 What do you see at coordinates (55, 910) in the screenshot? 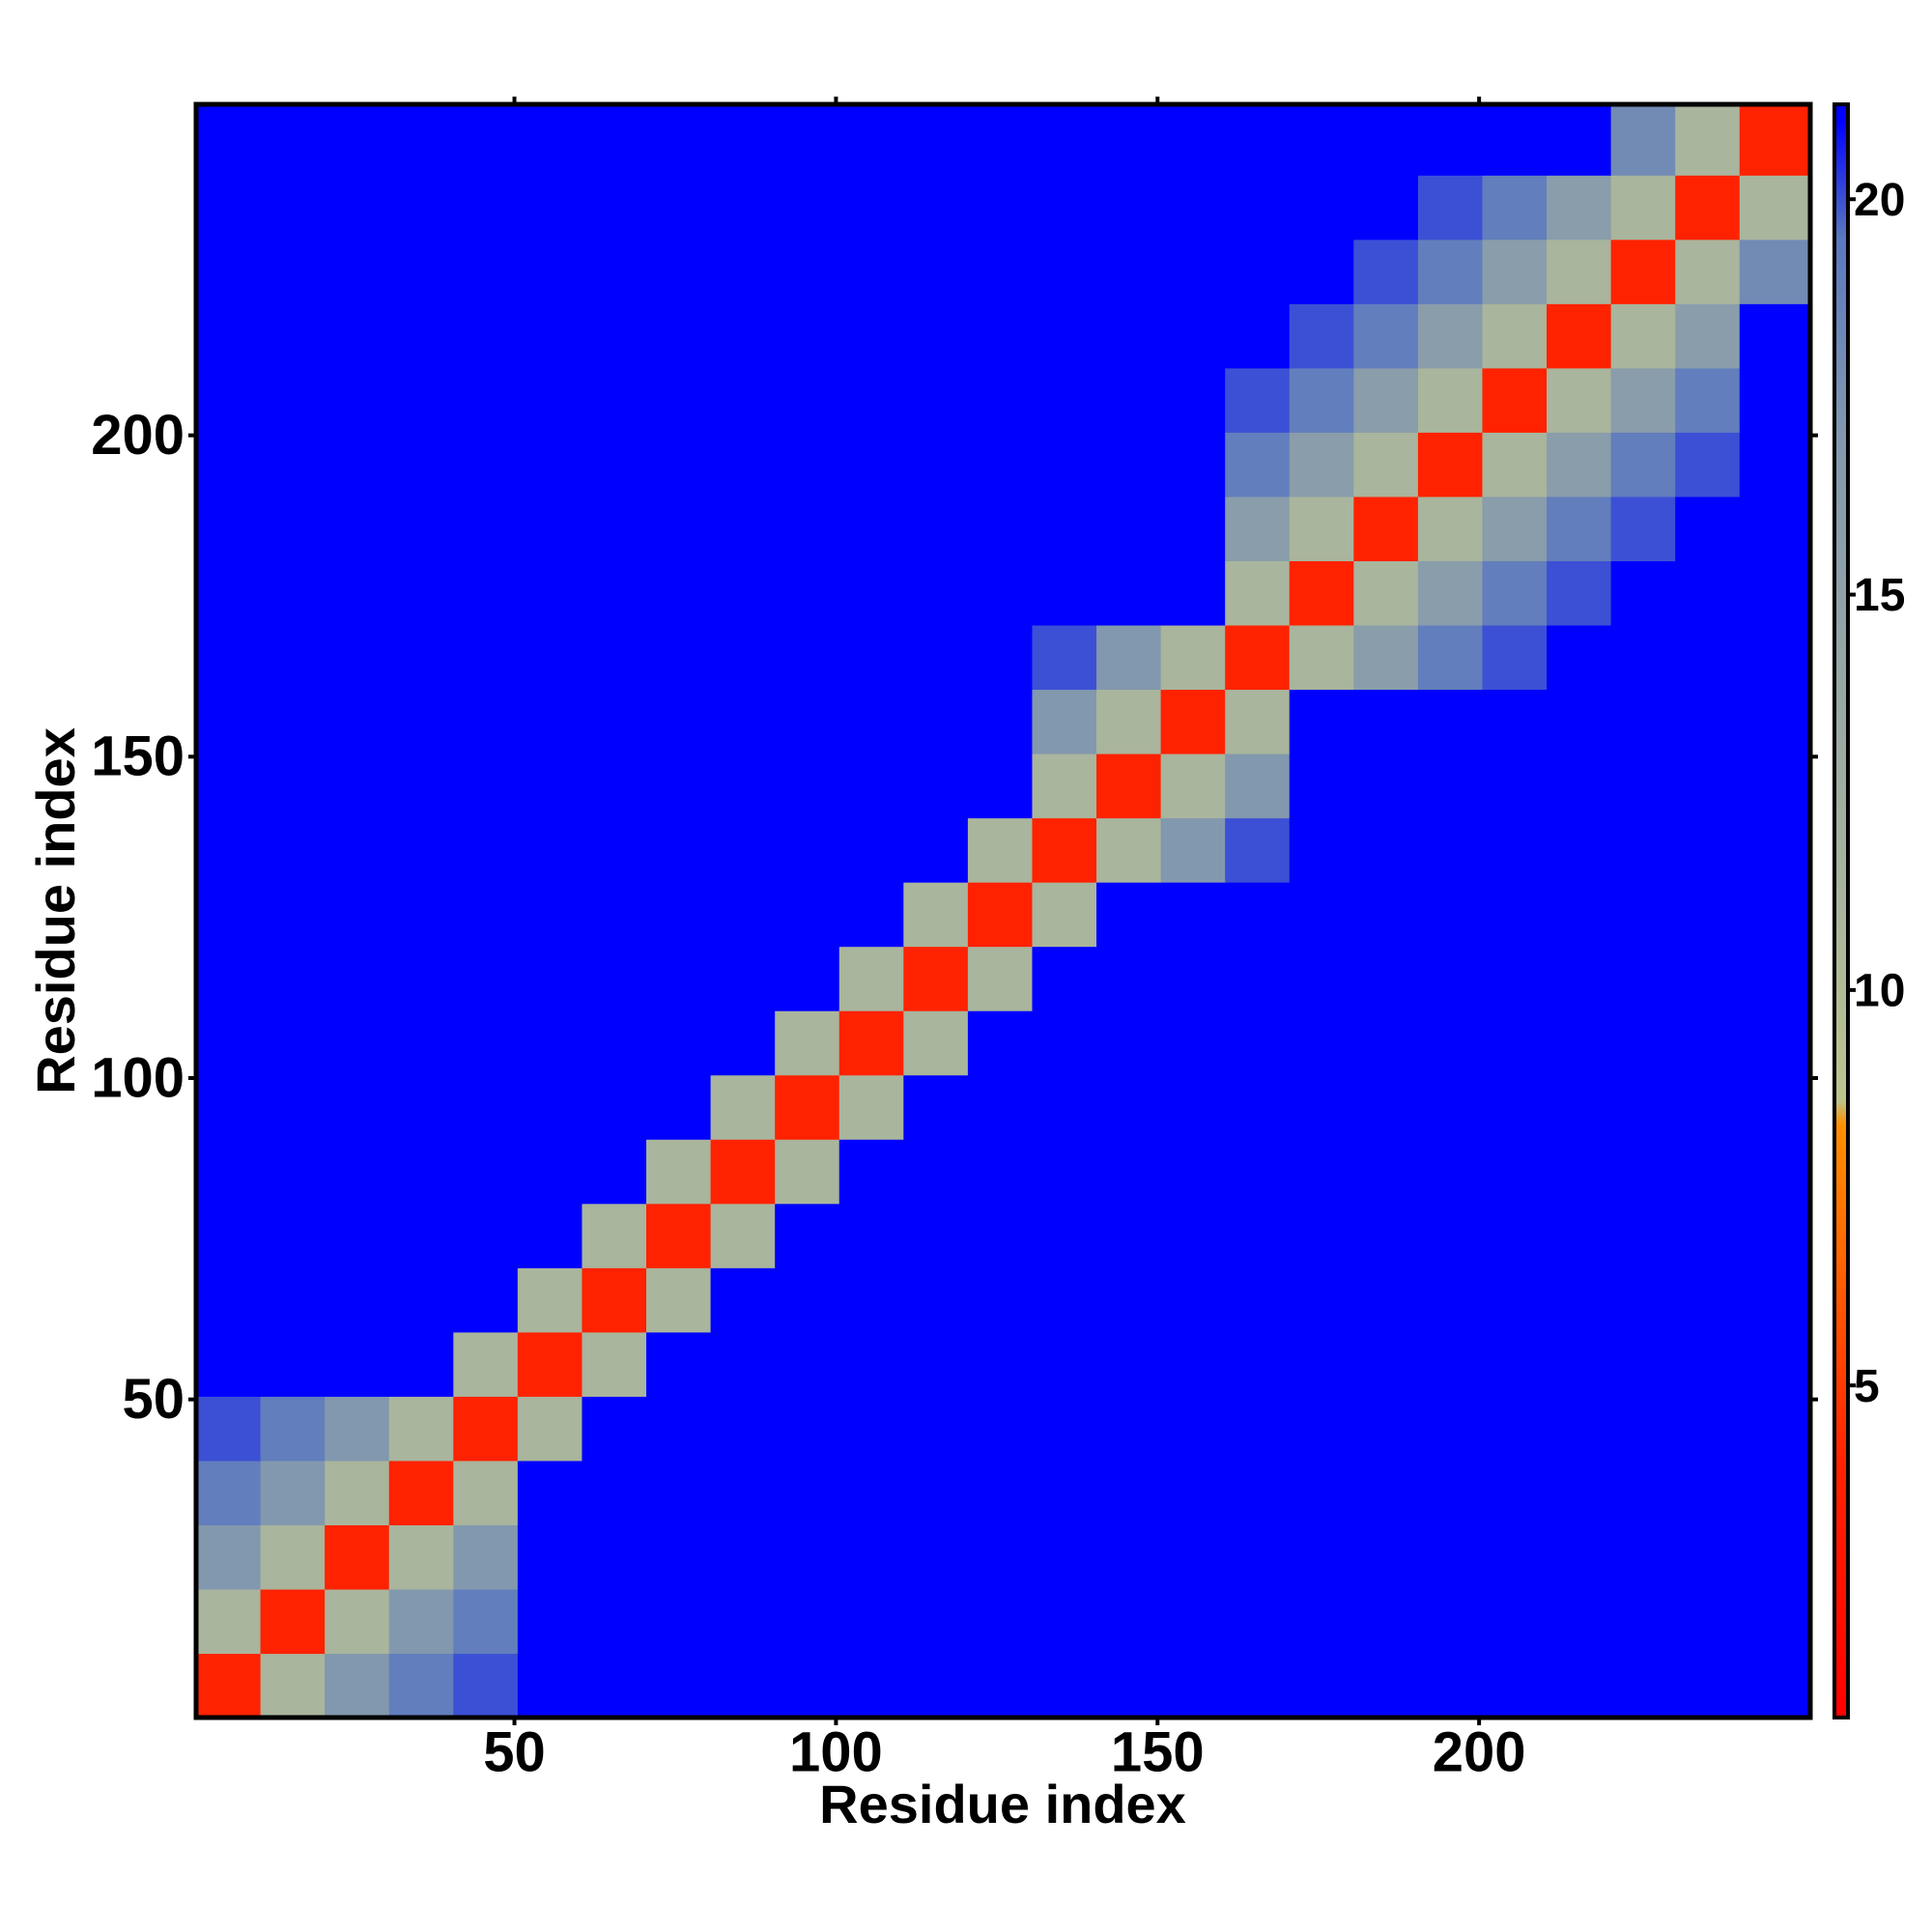
I see `y-axis-title: Residue index` at bounding box center [55, 910].